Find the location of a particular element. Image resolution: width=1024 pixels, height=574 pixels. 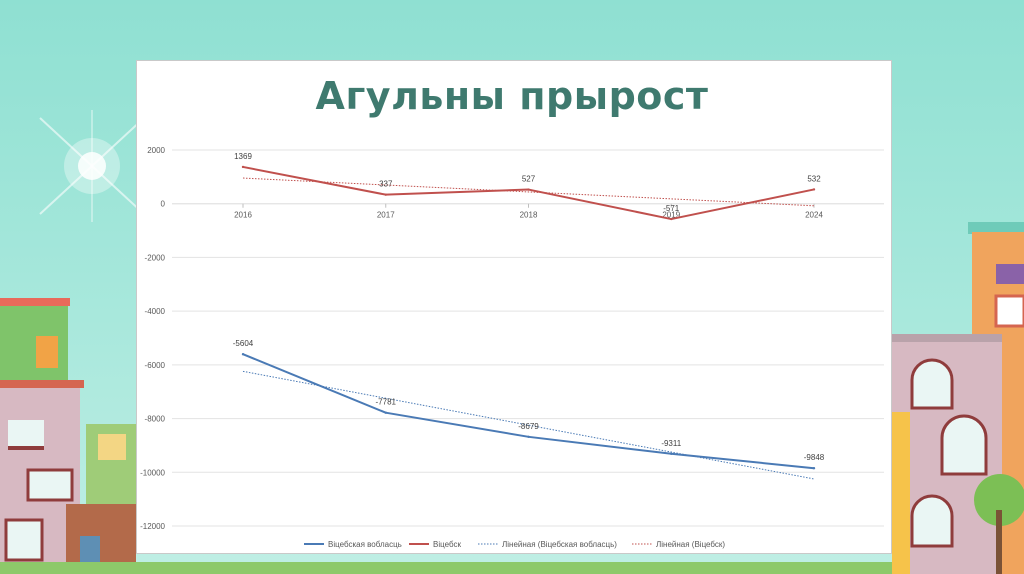

data-label: -5604 is located at coordinates (243, 343).